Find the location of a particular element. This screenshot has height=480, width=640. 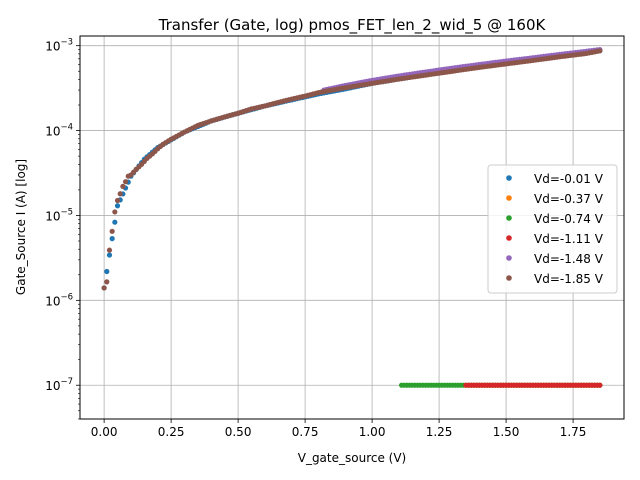

legend-label: Vd=-0.01 V is located at coordinates (569, 179).